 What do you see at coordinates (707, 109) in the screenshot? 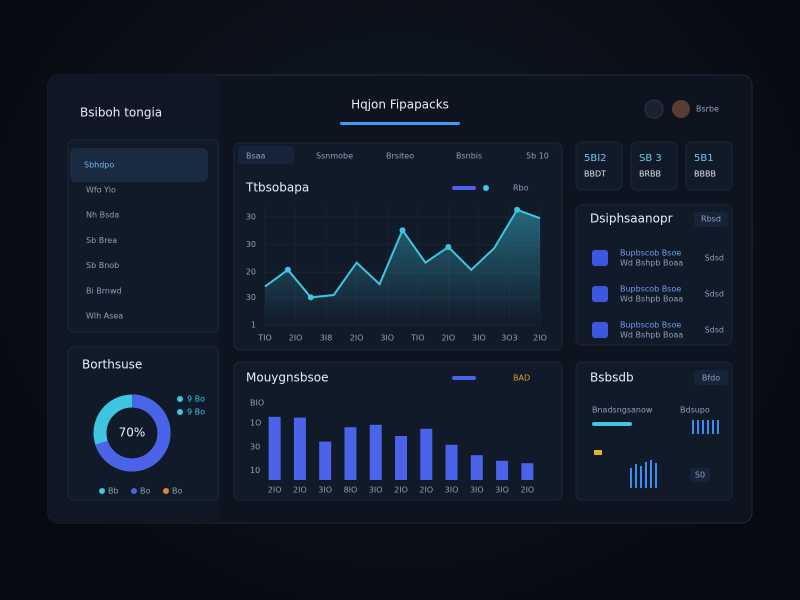
I see `user-name: Bsrbe` at bounding box center [707, 109].